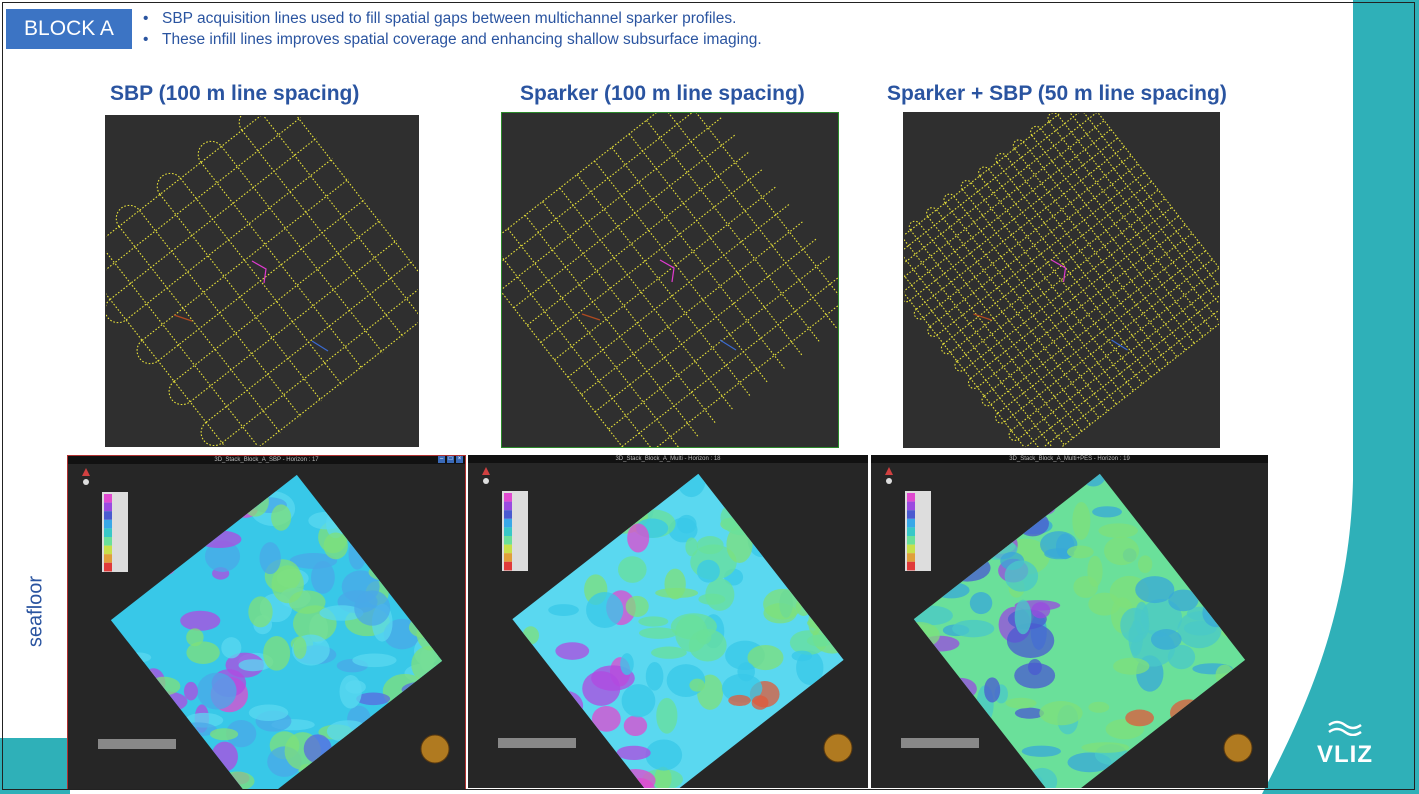 The width and height of the screenshot is (1419, 794). Describe the element at coordinates (69, 29) in the screenshot. I see `block-label: BLOCK A` at that location.